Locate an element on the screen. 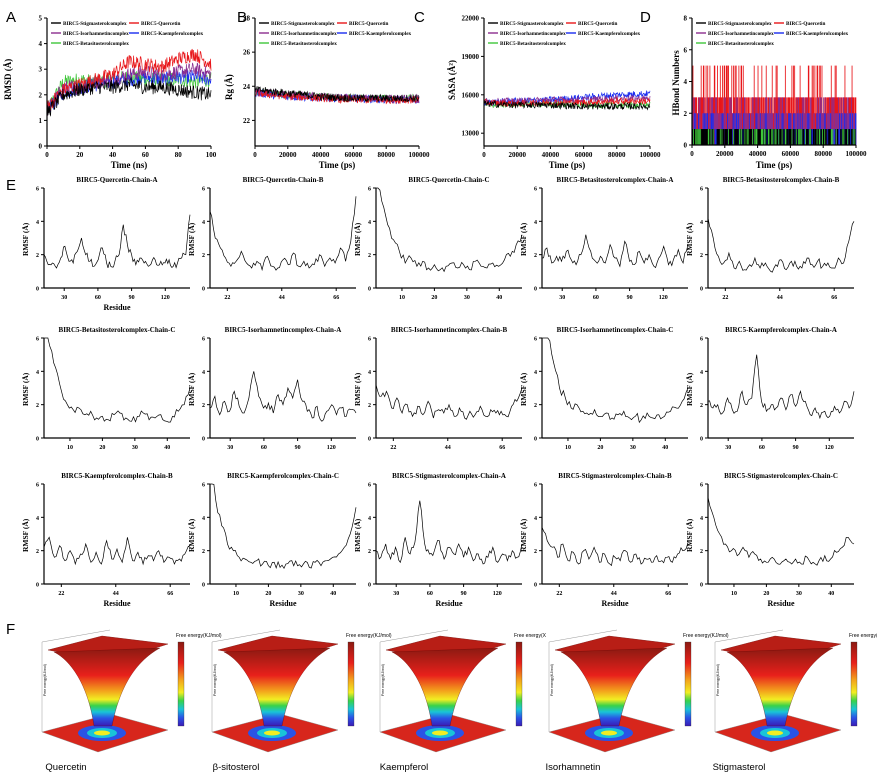  y-axis-title: RMSF (Å) is located at coordinates (191, 239).